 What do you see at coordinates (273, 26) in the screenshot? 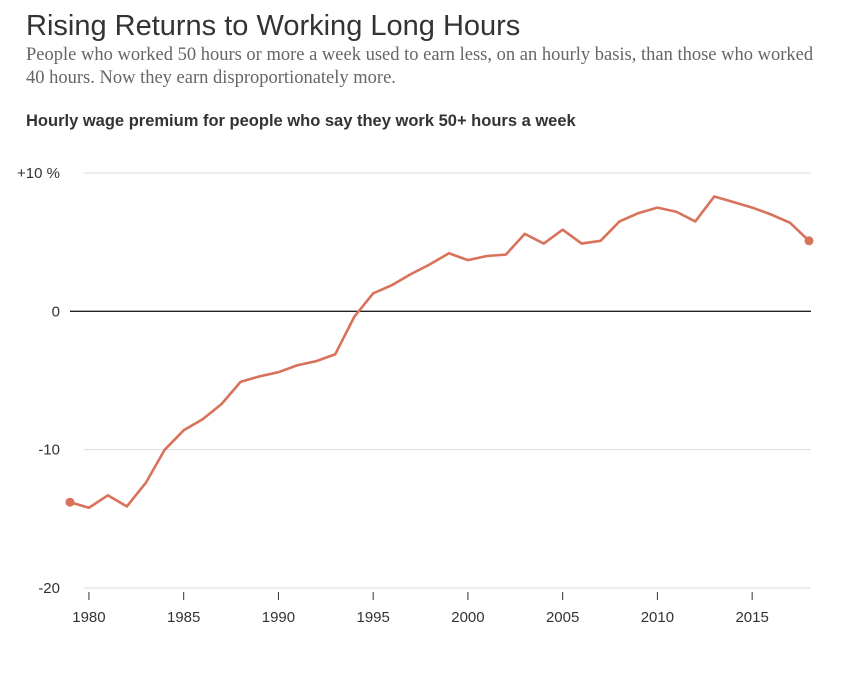
I see `chart-title: Rising Returns to Working Long Hours` at bounding box center [273, 26].